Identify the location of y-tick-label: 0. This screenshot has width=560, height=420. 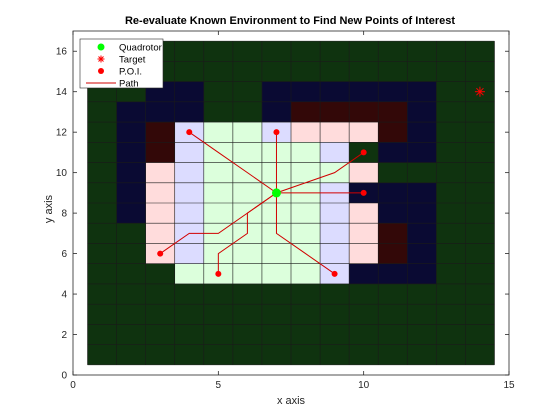
(64, 376).